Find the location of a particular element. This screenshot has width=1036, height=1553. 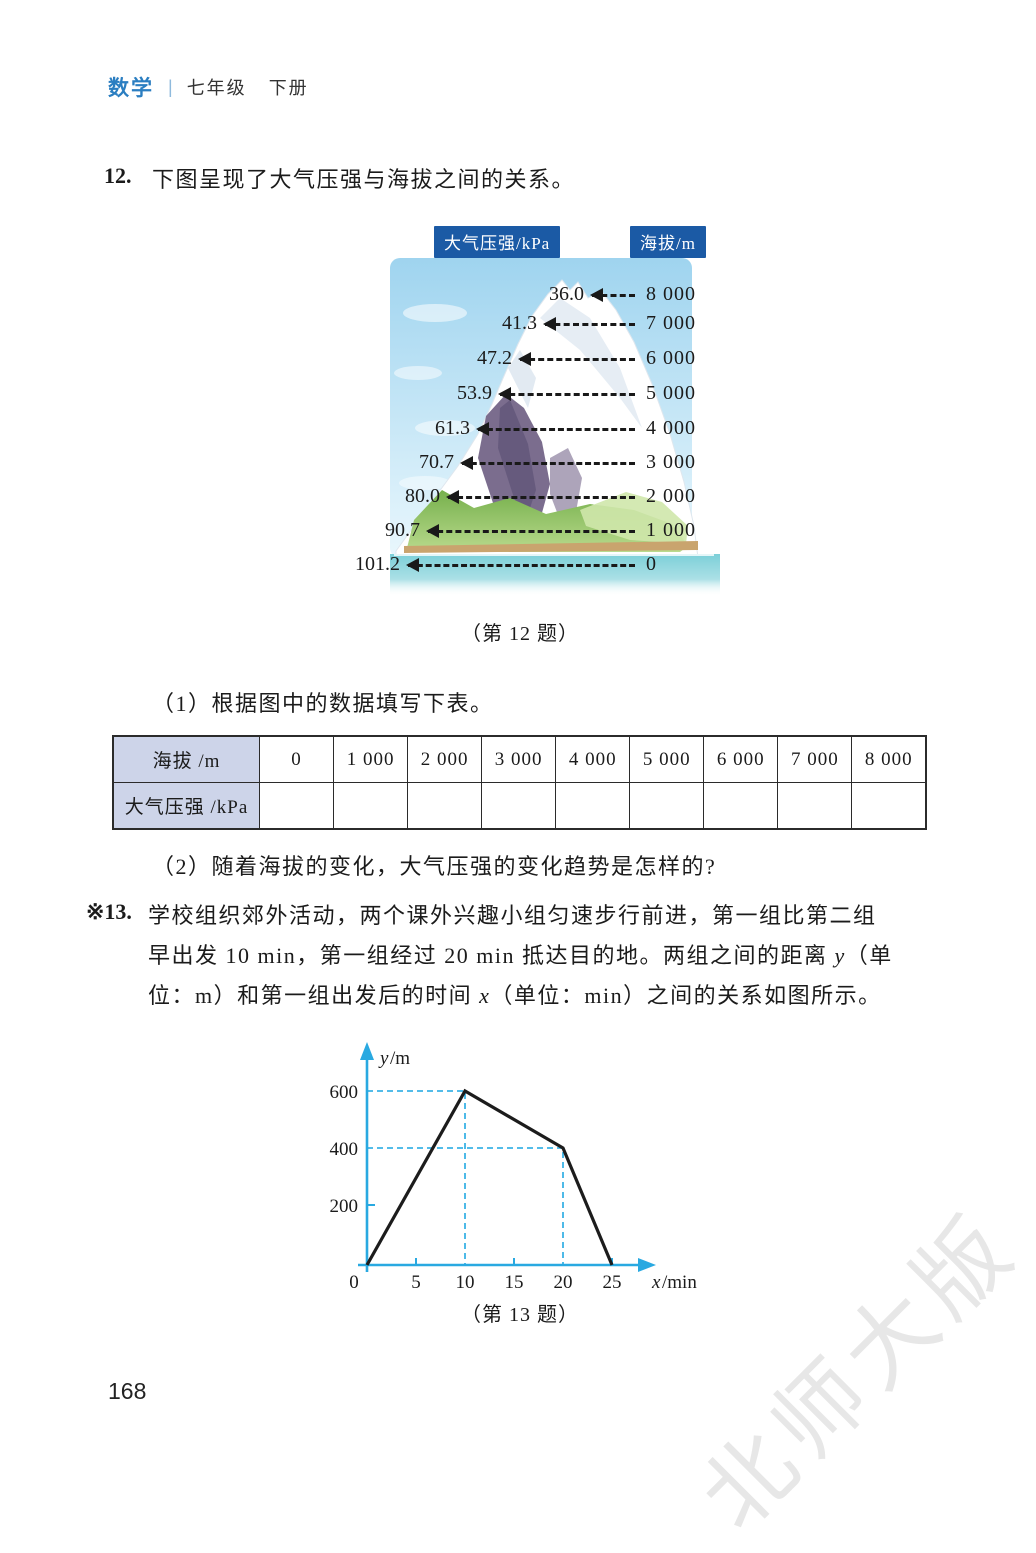

table-cell: 4 000 is located at coordinates (593, 759).